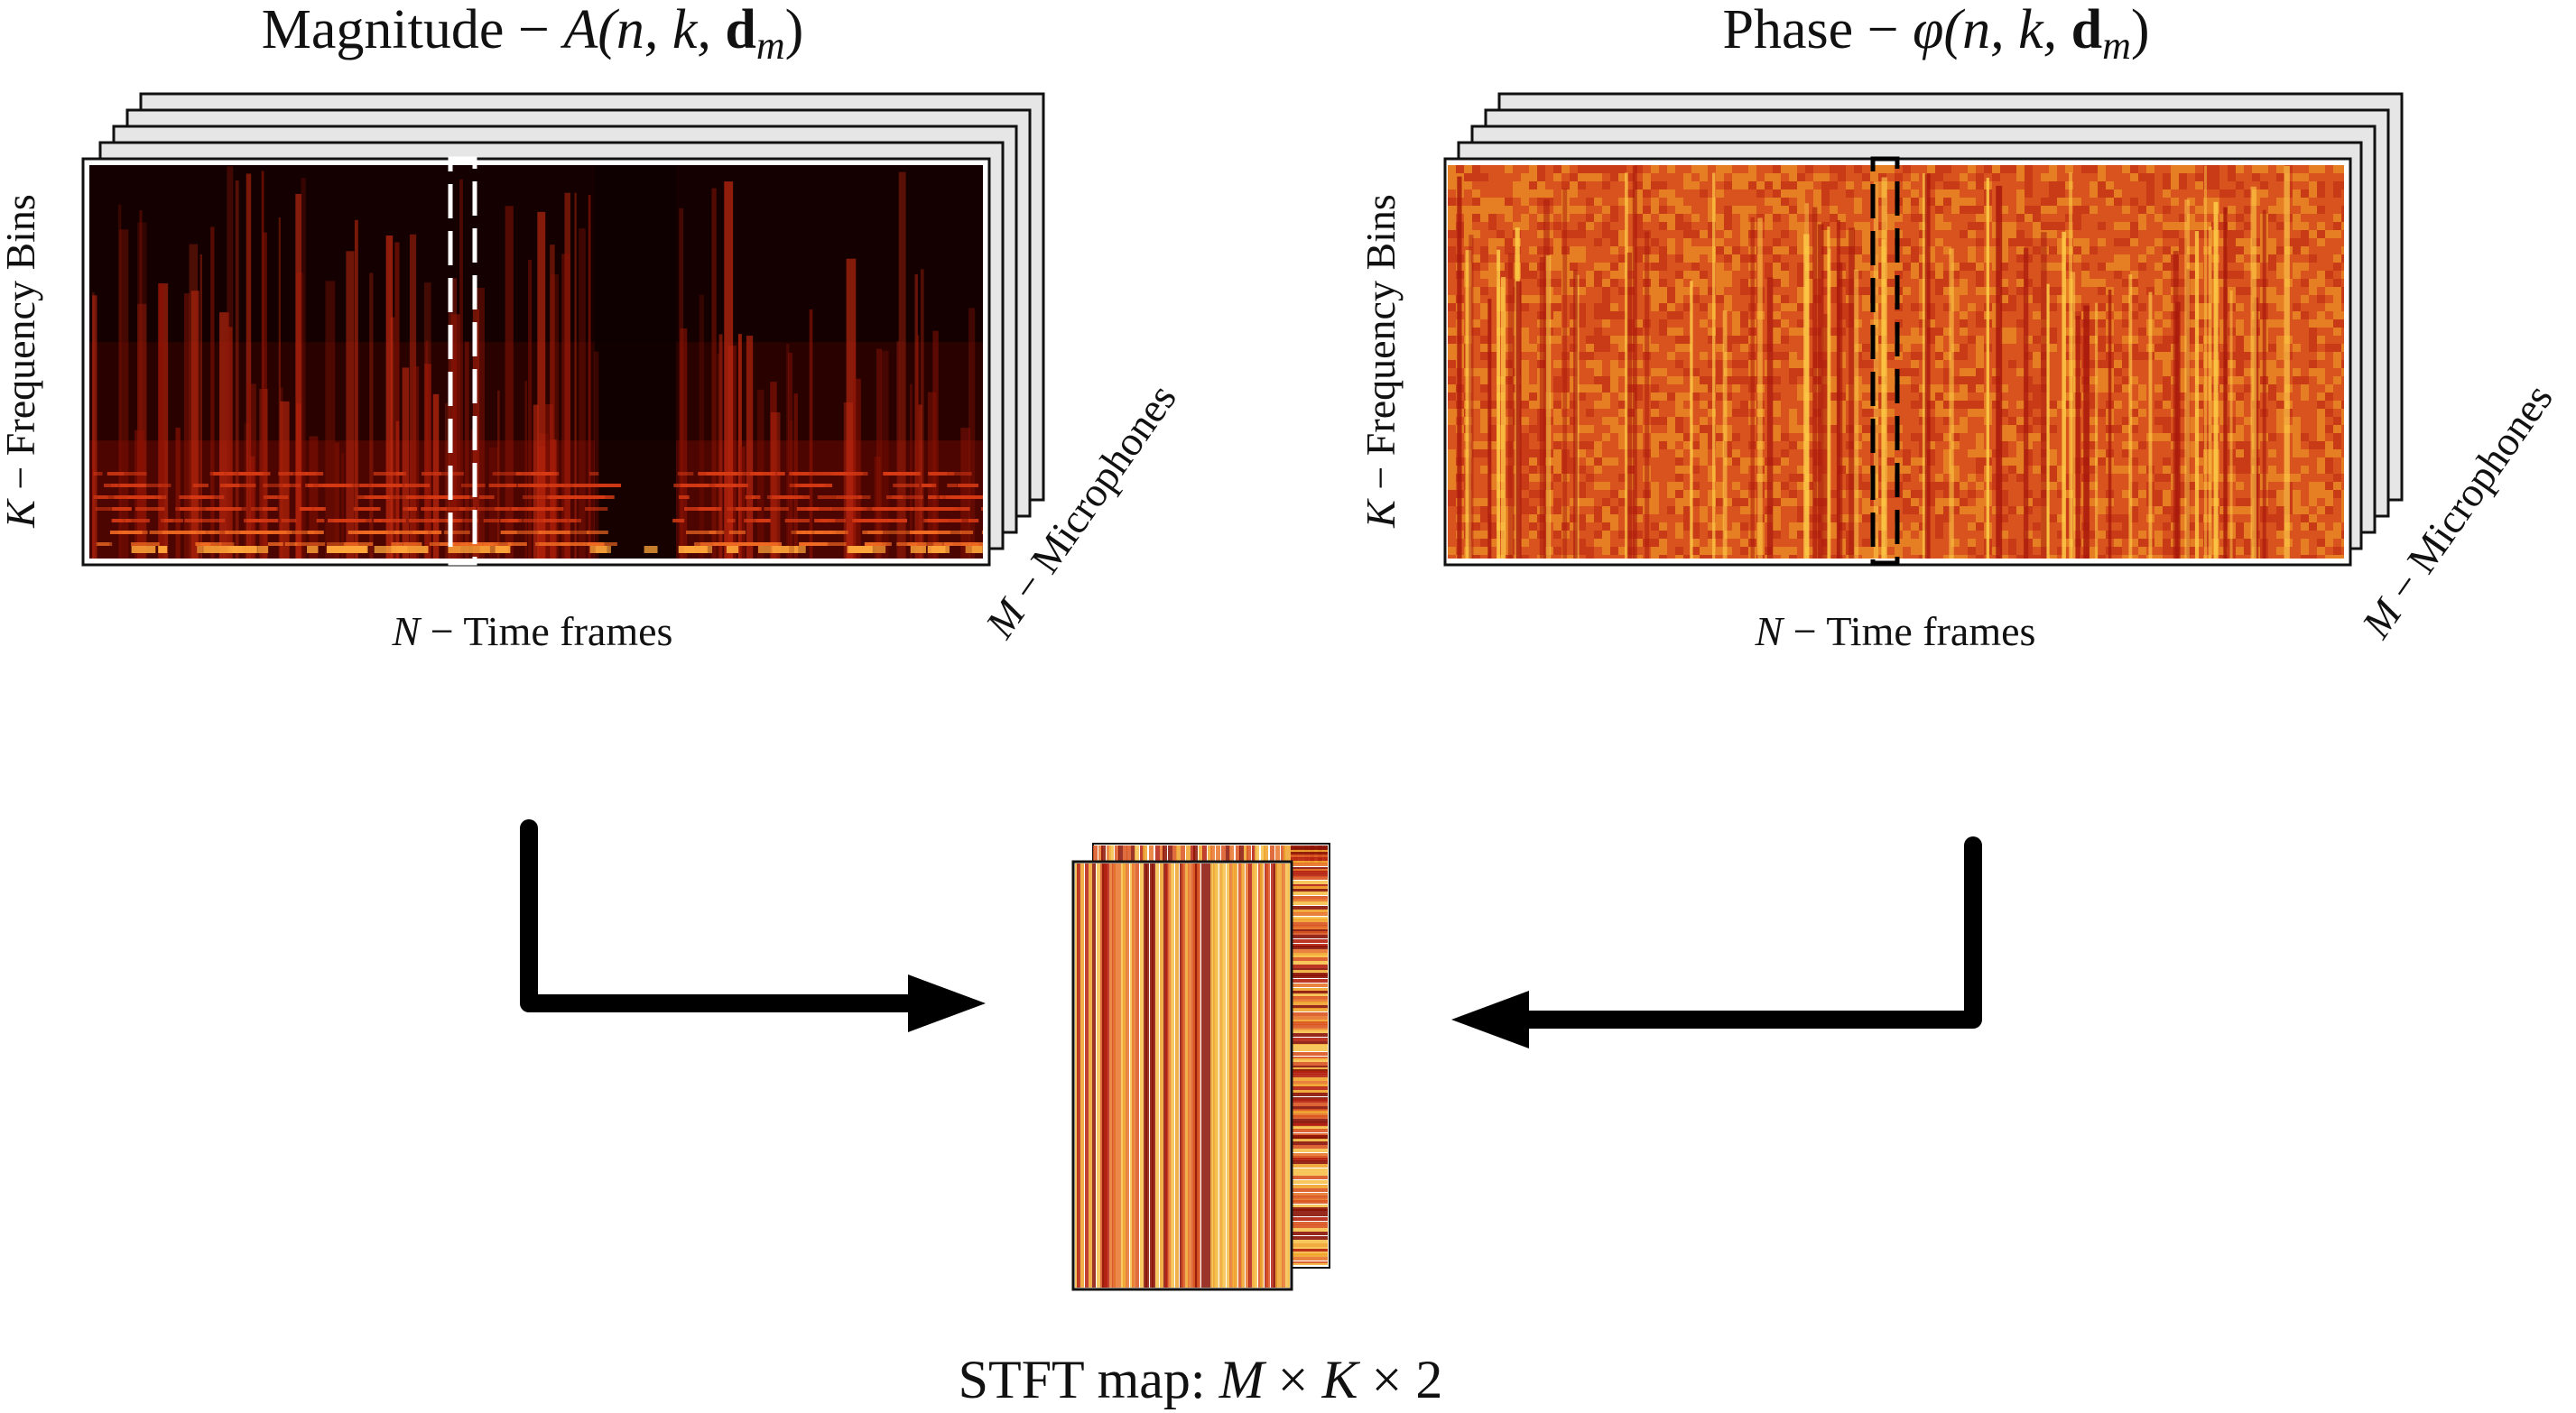 The height and width of the screenshot is (1413, 2576). I want to click on magnitude-frame-highlight, so click(463, 361).